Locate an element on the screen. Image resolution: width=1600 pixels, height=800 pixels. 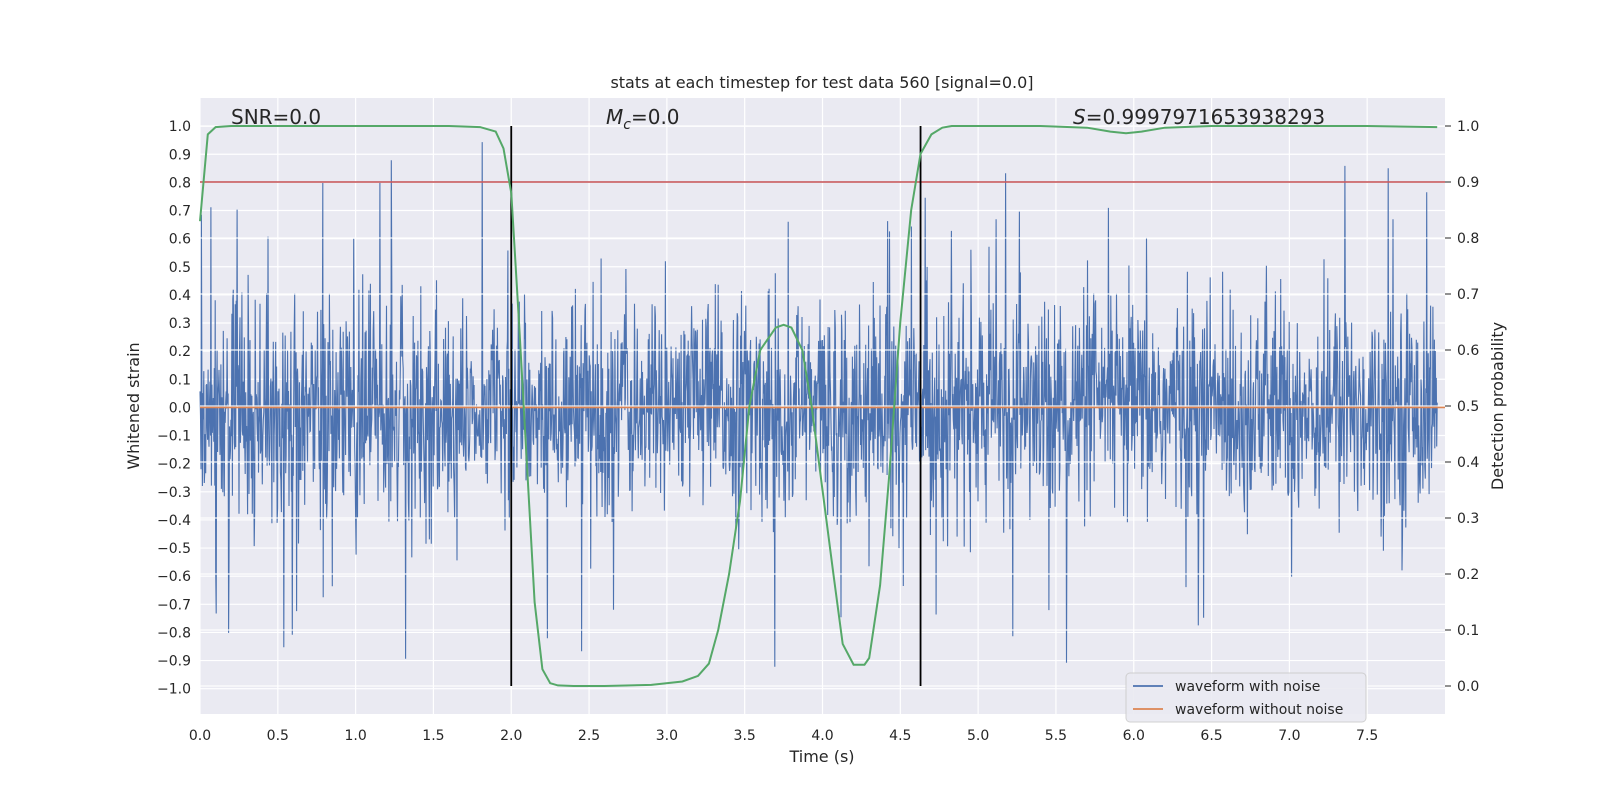
mc-subscript: c is located at coordinates (627, 125).